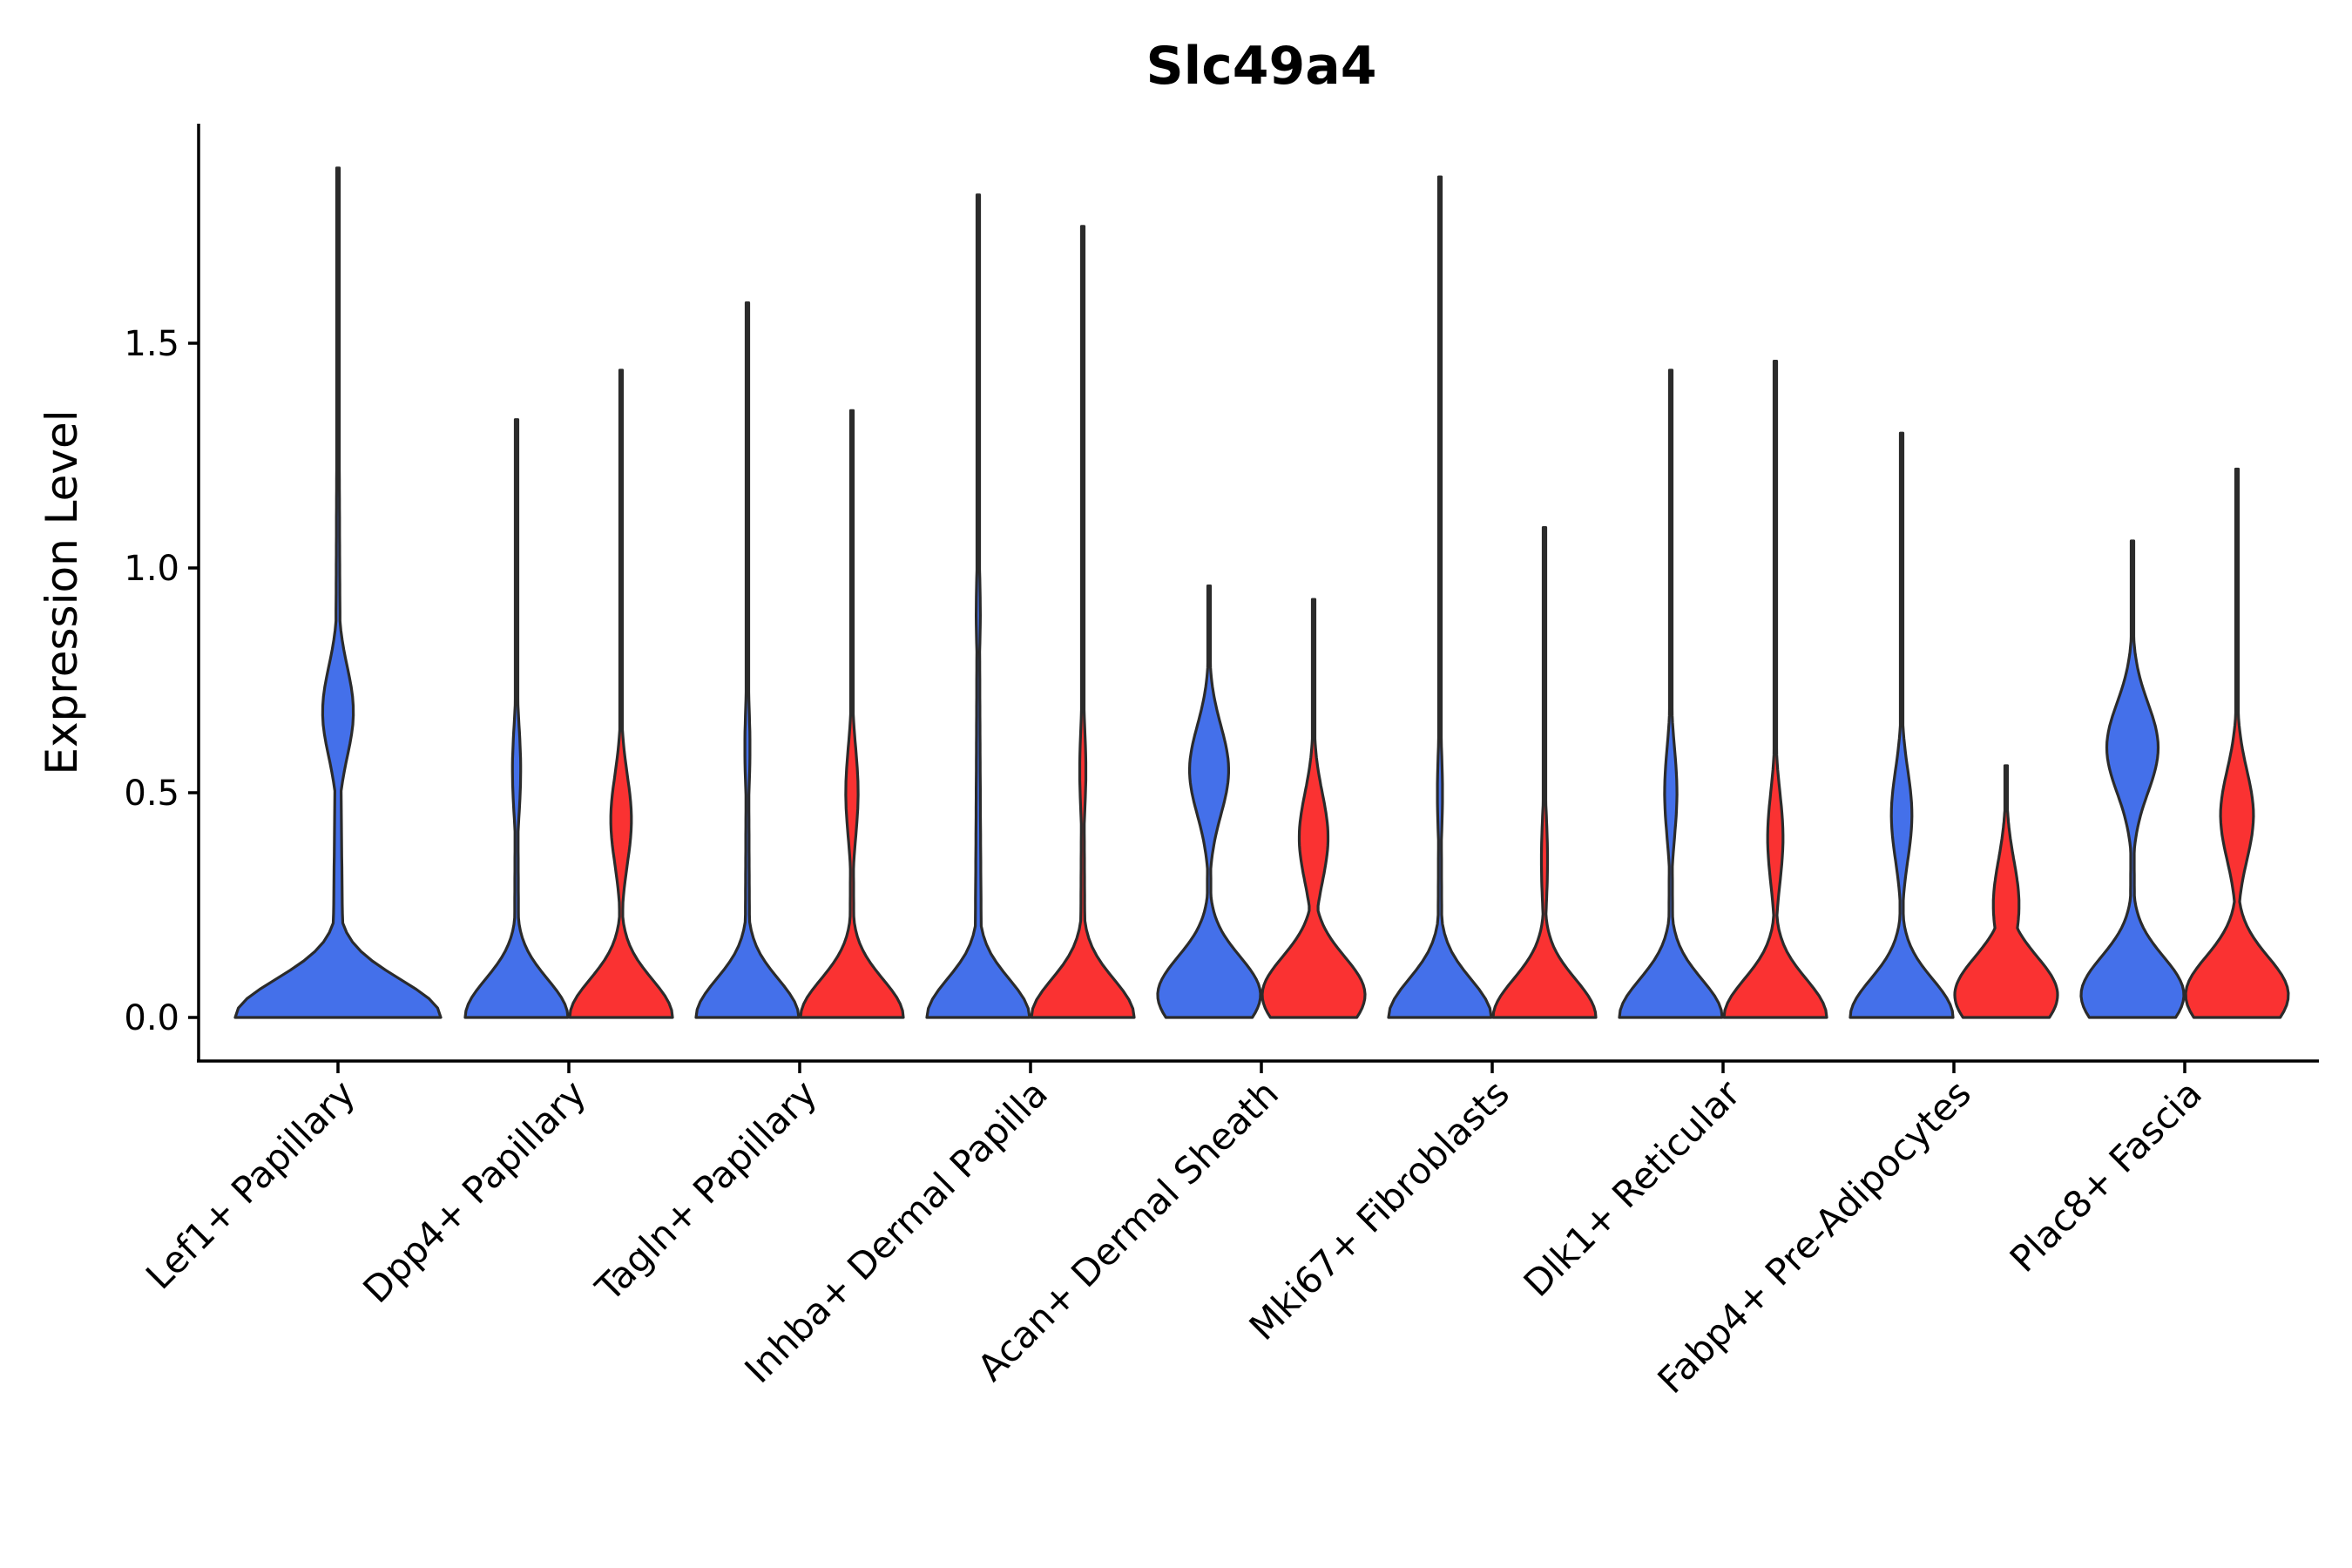 This screenshot has height=1568, width=2352. I want to click on violin-group1-dpp4-papillary, so click(516, 718).